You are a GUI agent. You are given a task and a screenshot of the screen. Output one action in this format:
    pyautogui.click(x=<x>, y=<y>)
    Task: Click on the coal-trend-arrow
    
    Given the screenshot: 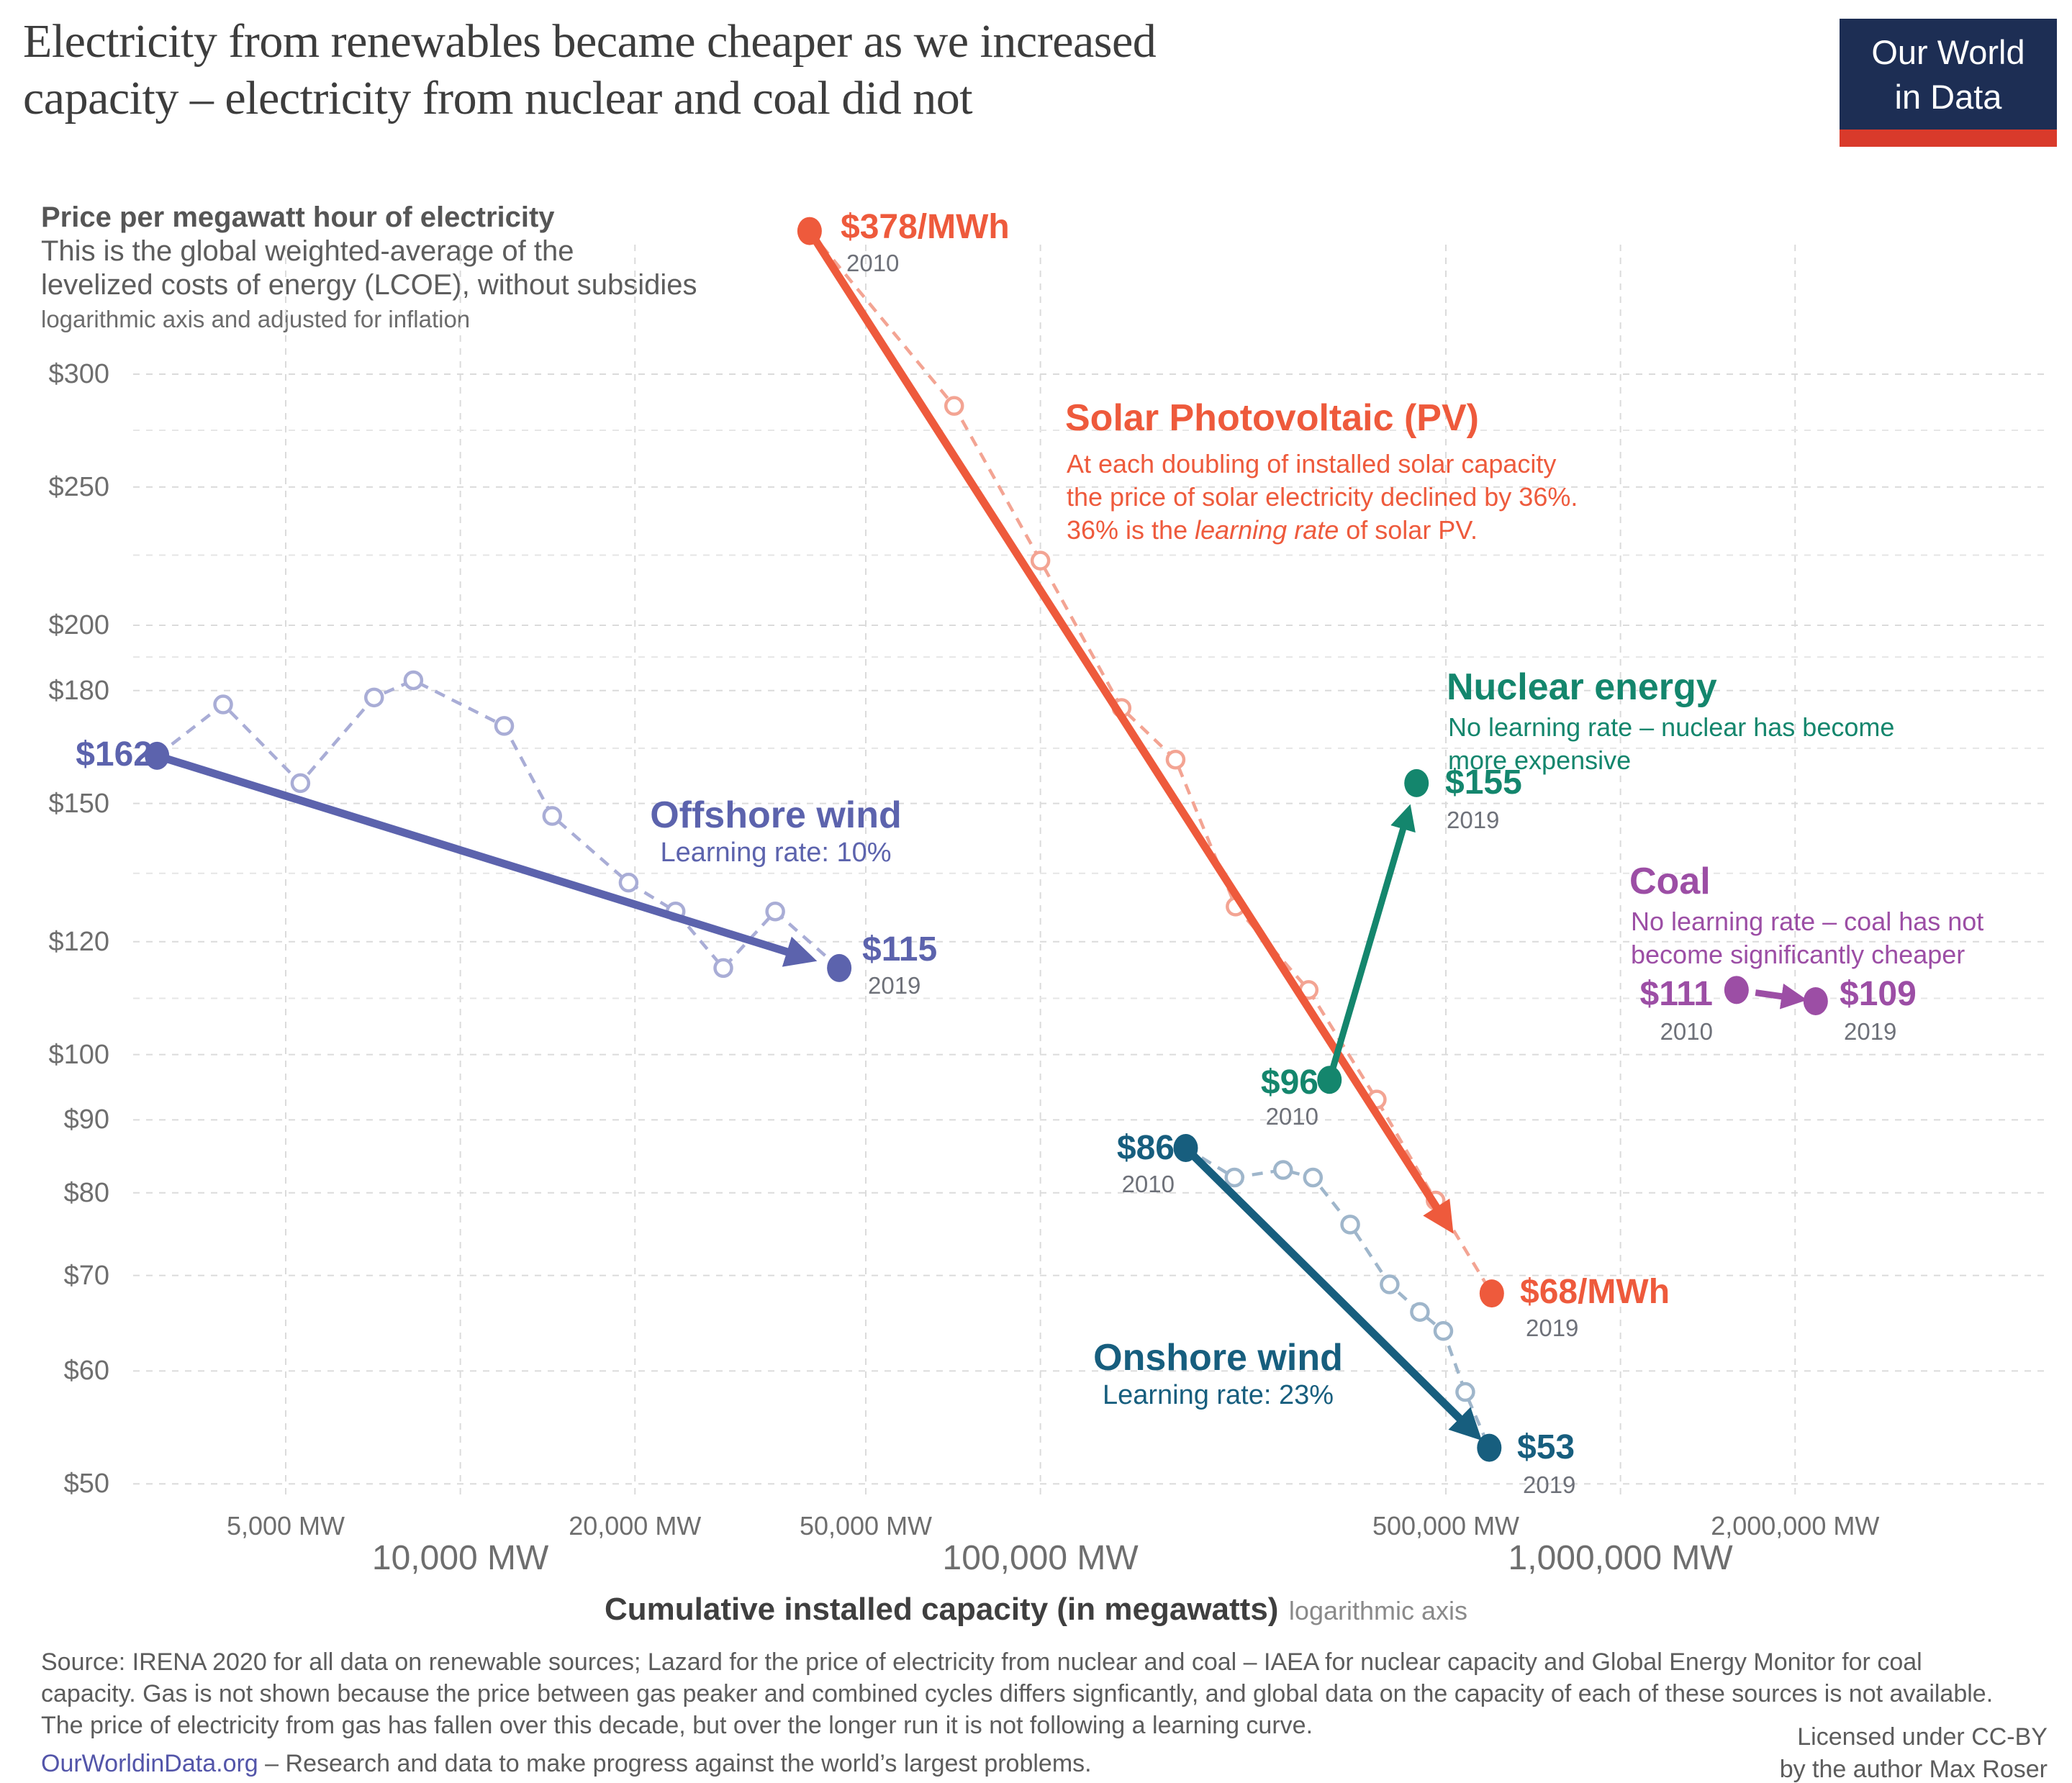 What is the action you would take?
    pyautogui.click(x=1782, y=996)
    